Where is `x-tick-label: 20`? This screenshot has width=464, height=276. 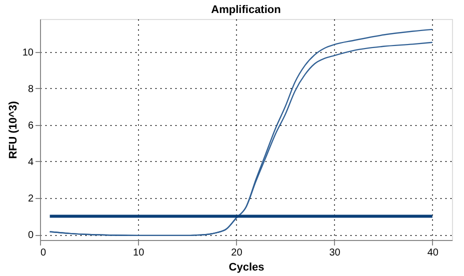
x-tick-label: 20 is located at coordinates (237, 253).